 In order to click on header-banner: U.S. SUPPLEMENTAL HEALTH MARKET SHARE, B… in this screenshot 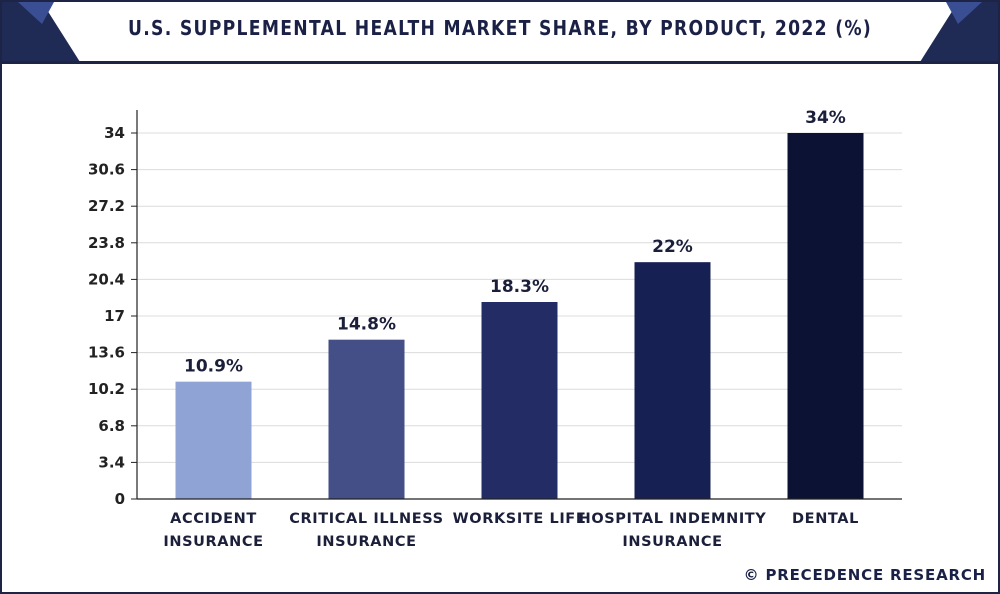, I will do `click(500, 32)`.